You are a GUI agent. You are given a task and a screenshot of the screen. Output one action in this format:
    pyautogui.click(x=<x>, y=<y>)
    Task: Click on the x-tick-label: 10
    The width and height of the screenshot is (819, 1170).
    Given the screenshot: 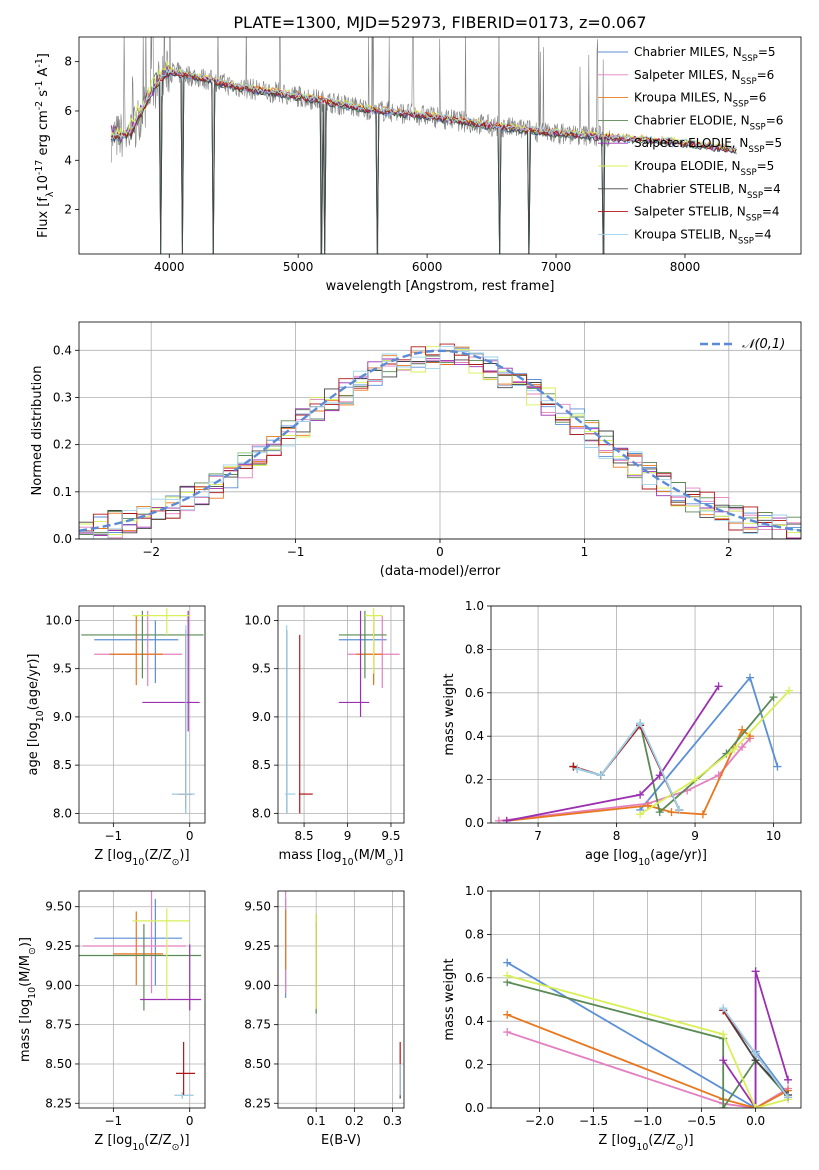 What is the action you would take?
    pyautogui.click(x=773, y=836)
    